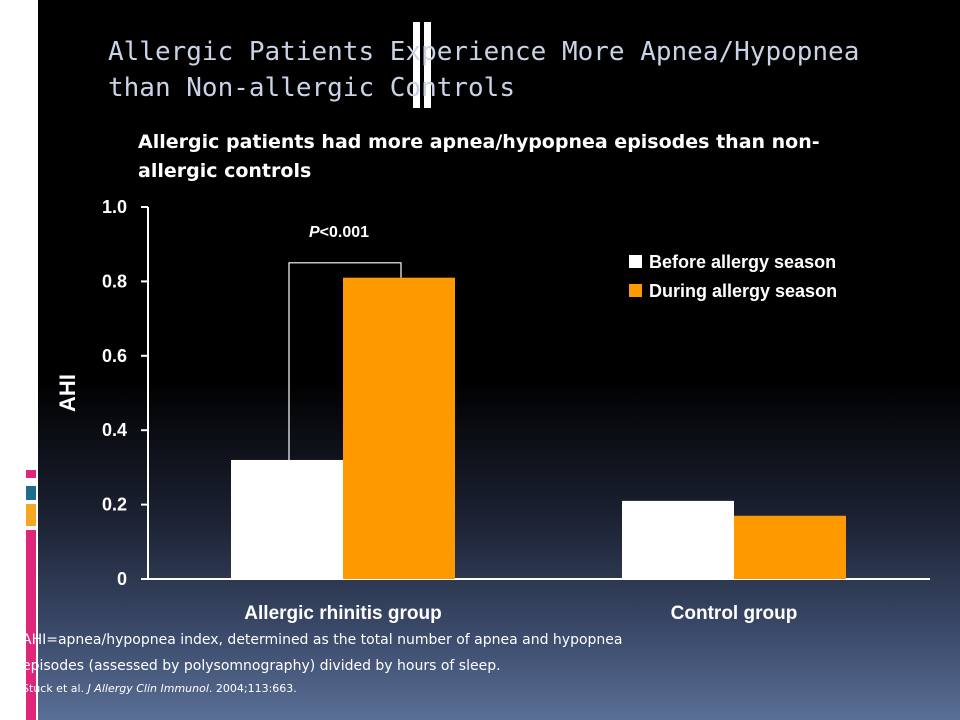  I want to click on citation-journal: J Allergy Clin Immunol, so click(148, 688).